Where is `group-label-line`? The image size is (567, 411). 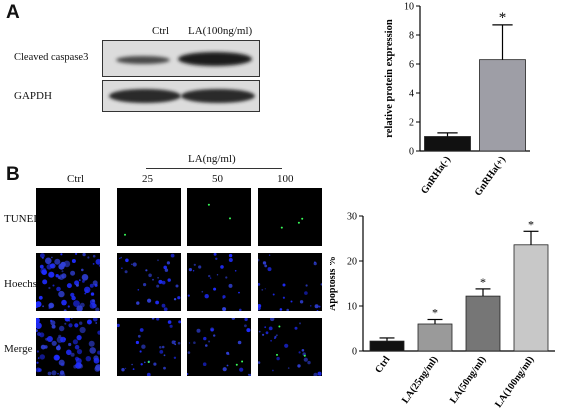 group-label-line is located at coordinates (214, 168).